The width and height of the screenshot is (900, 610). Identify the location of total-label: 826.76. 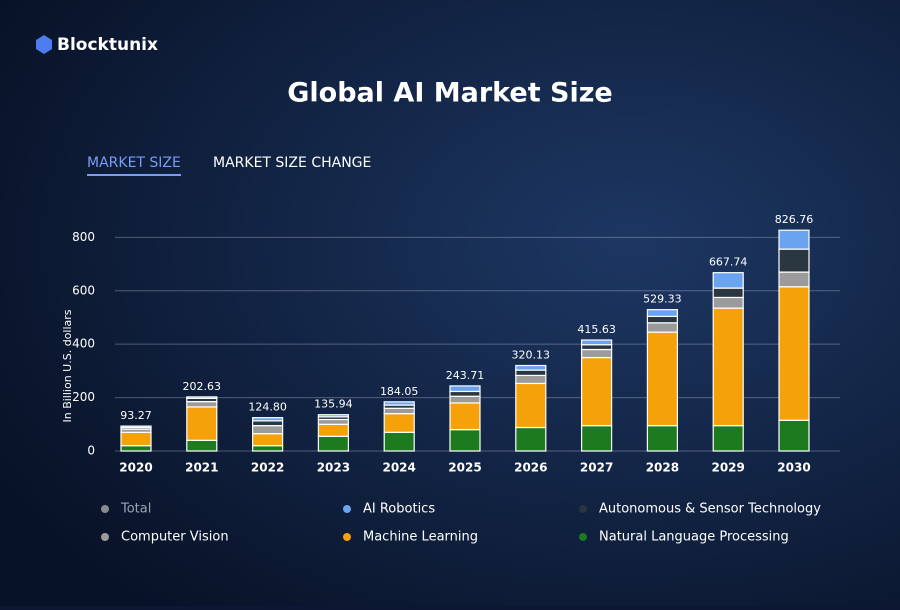
(794, 219).